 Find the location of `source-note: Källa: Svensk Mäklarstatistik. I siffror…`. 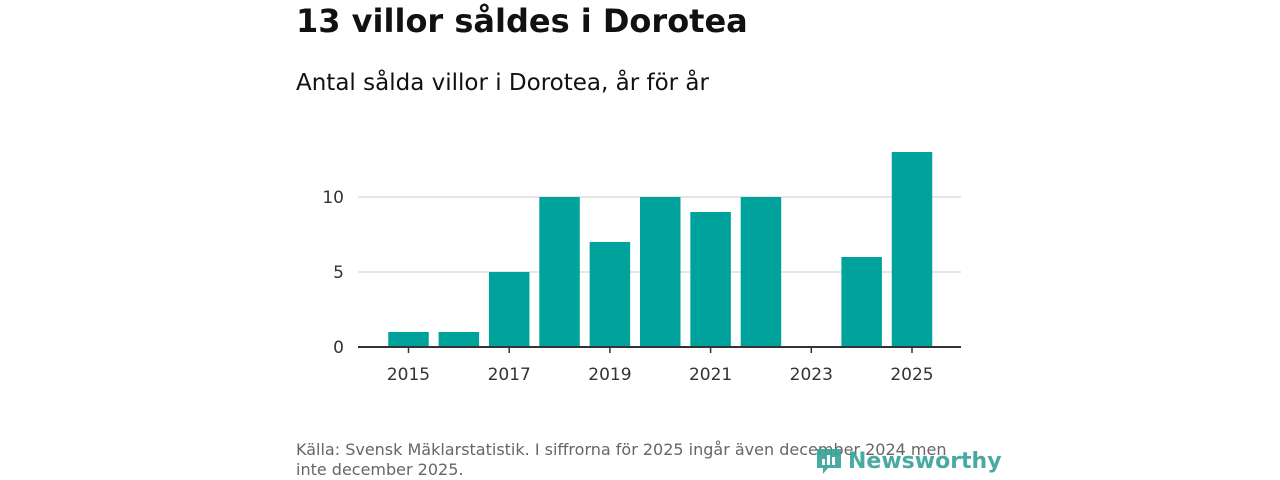

source-note: Källa: Svensk Mäklarstatistik. I siffror… is located at coordinates (621, 459).